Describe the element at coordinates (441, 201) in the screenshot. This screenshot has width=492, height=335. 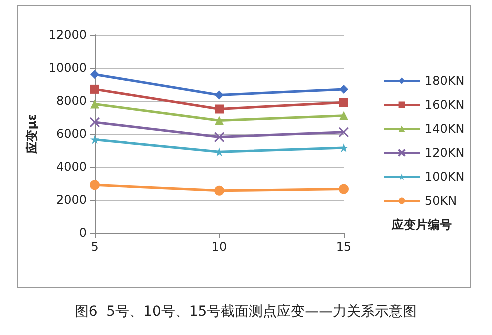
I see `legend-label: 50KN` at that location.